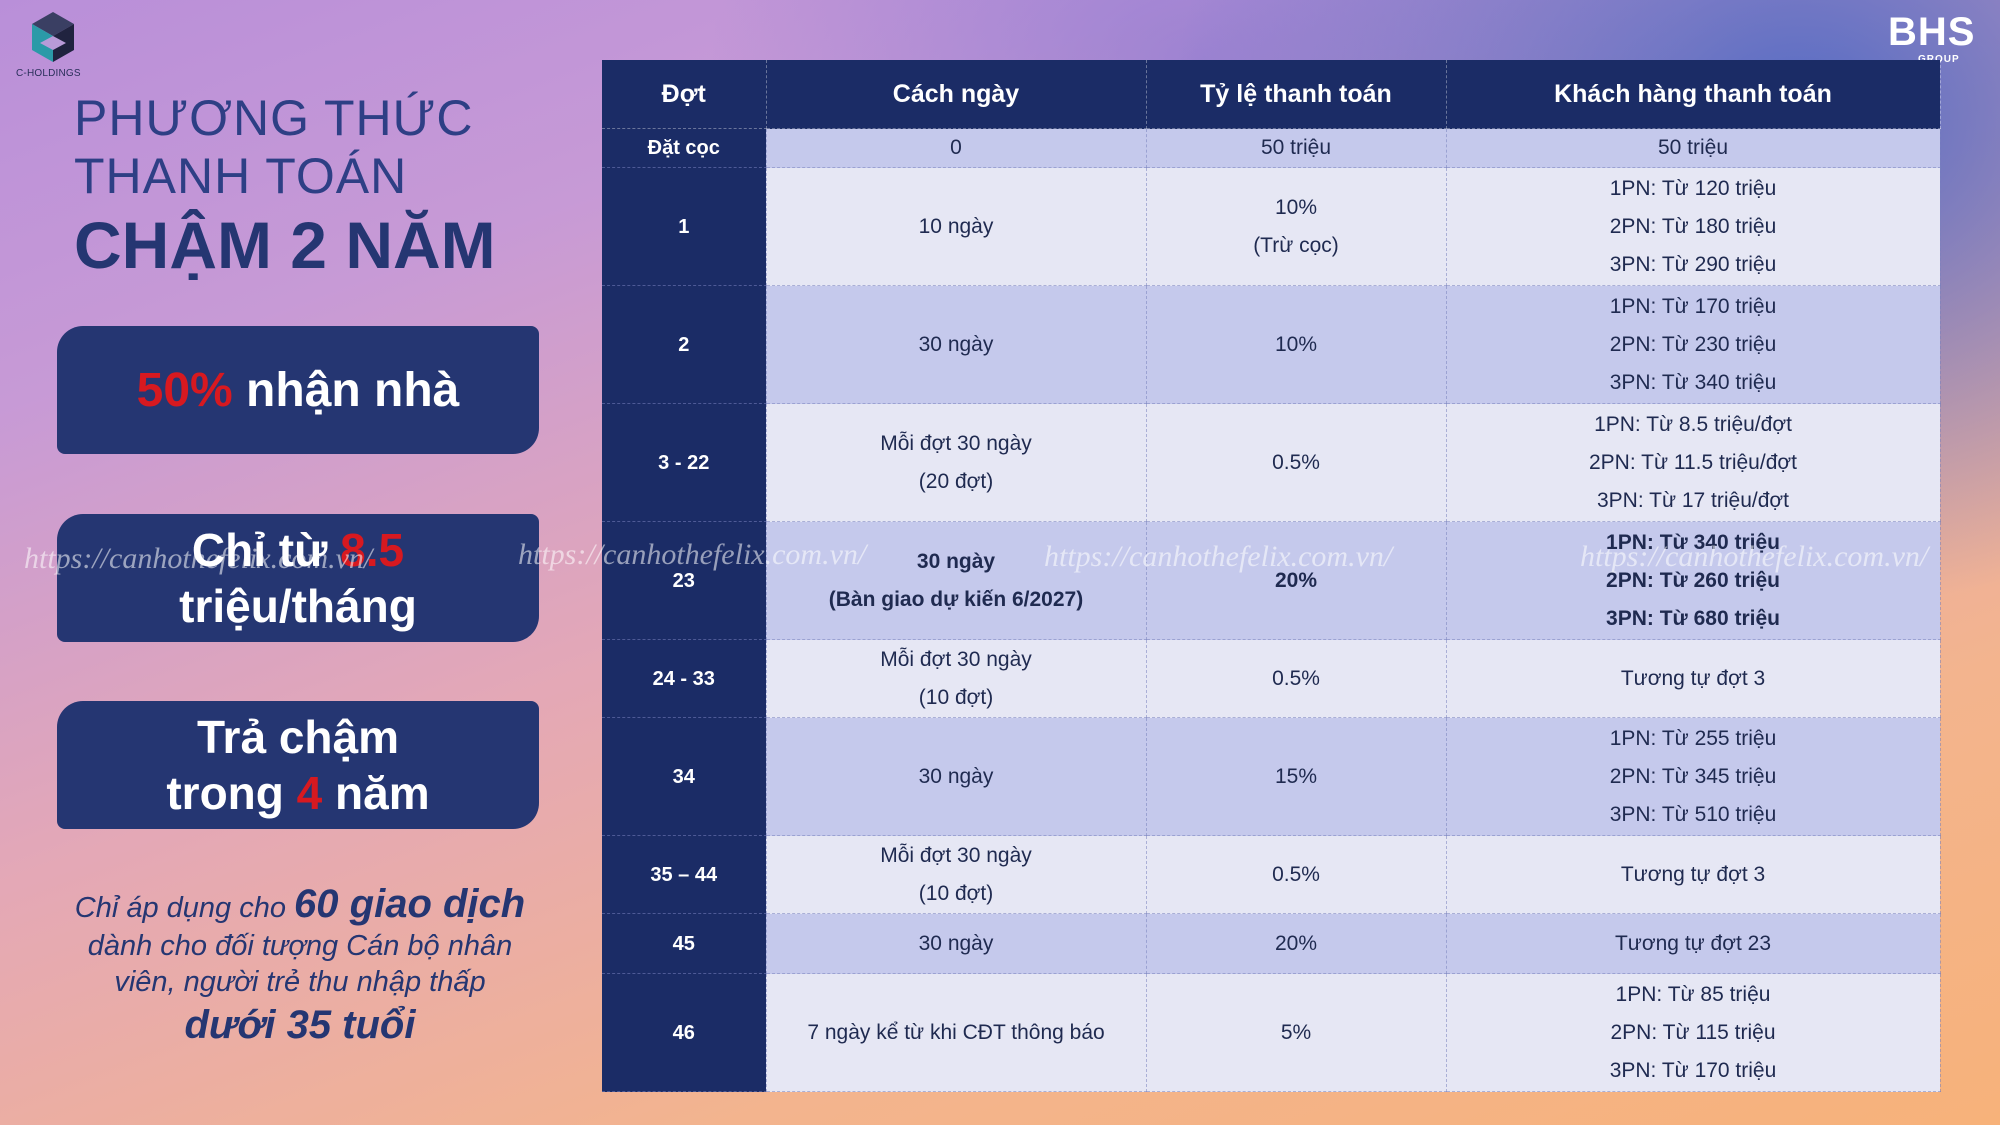 The image size is (2000, 1125). Describe the element at coordinates (684, 1032) in the screenshot. I see `cell-dot: 46` at that location.